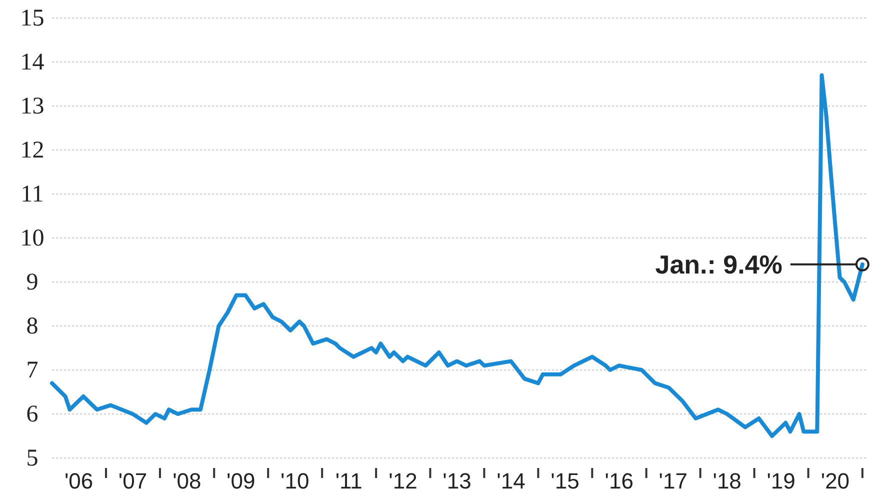  What do you see at coordinates (457, 479) in the screenshot?
I see `x-tick-label: '13` at bounding box center [457, 479].